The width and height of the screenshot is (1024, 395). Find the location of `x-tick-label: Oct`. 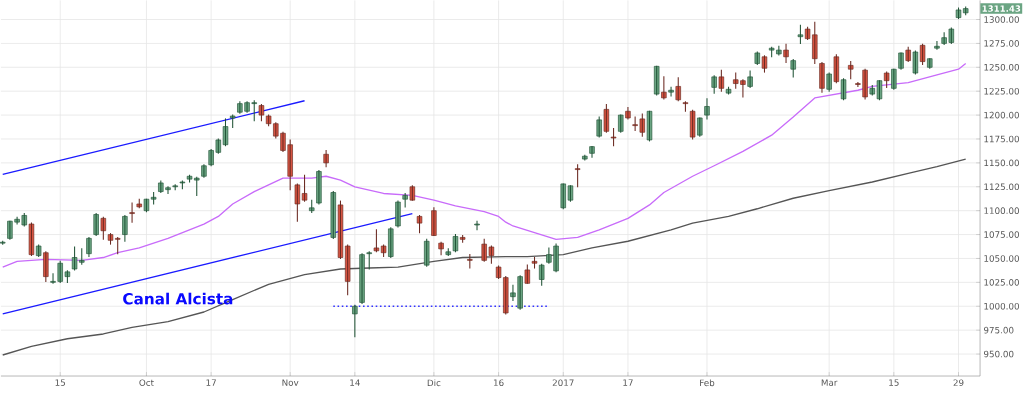

x-tick-label: Oct is located at coordinates (146, 383).